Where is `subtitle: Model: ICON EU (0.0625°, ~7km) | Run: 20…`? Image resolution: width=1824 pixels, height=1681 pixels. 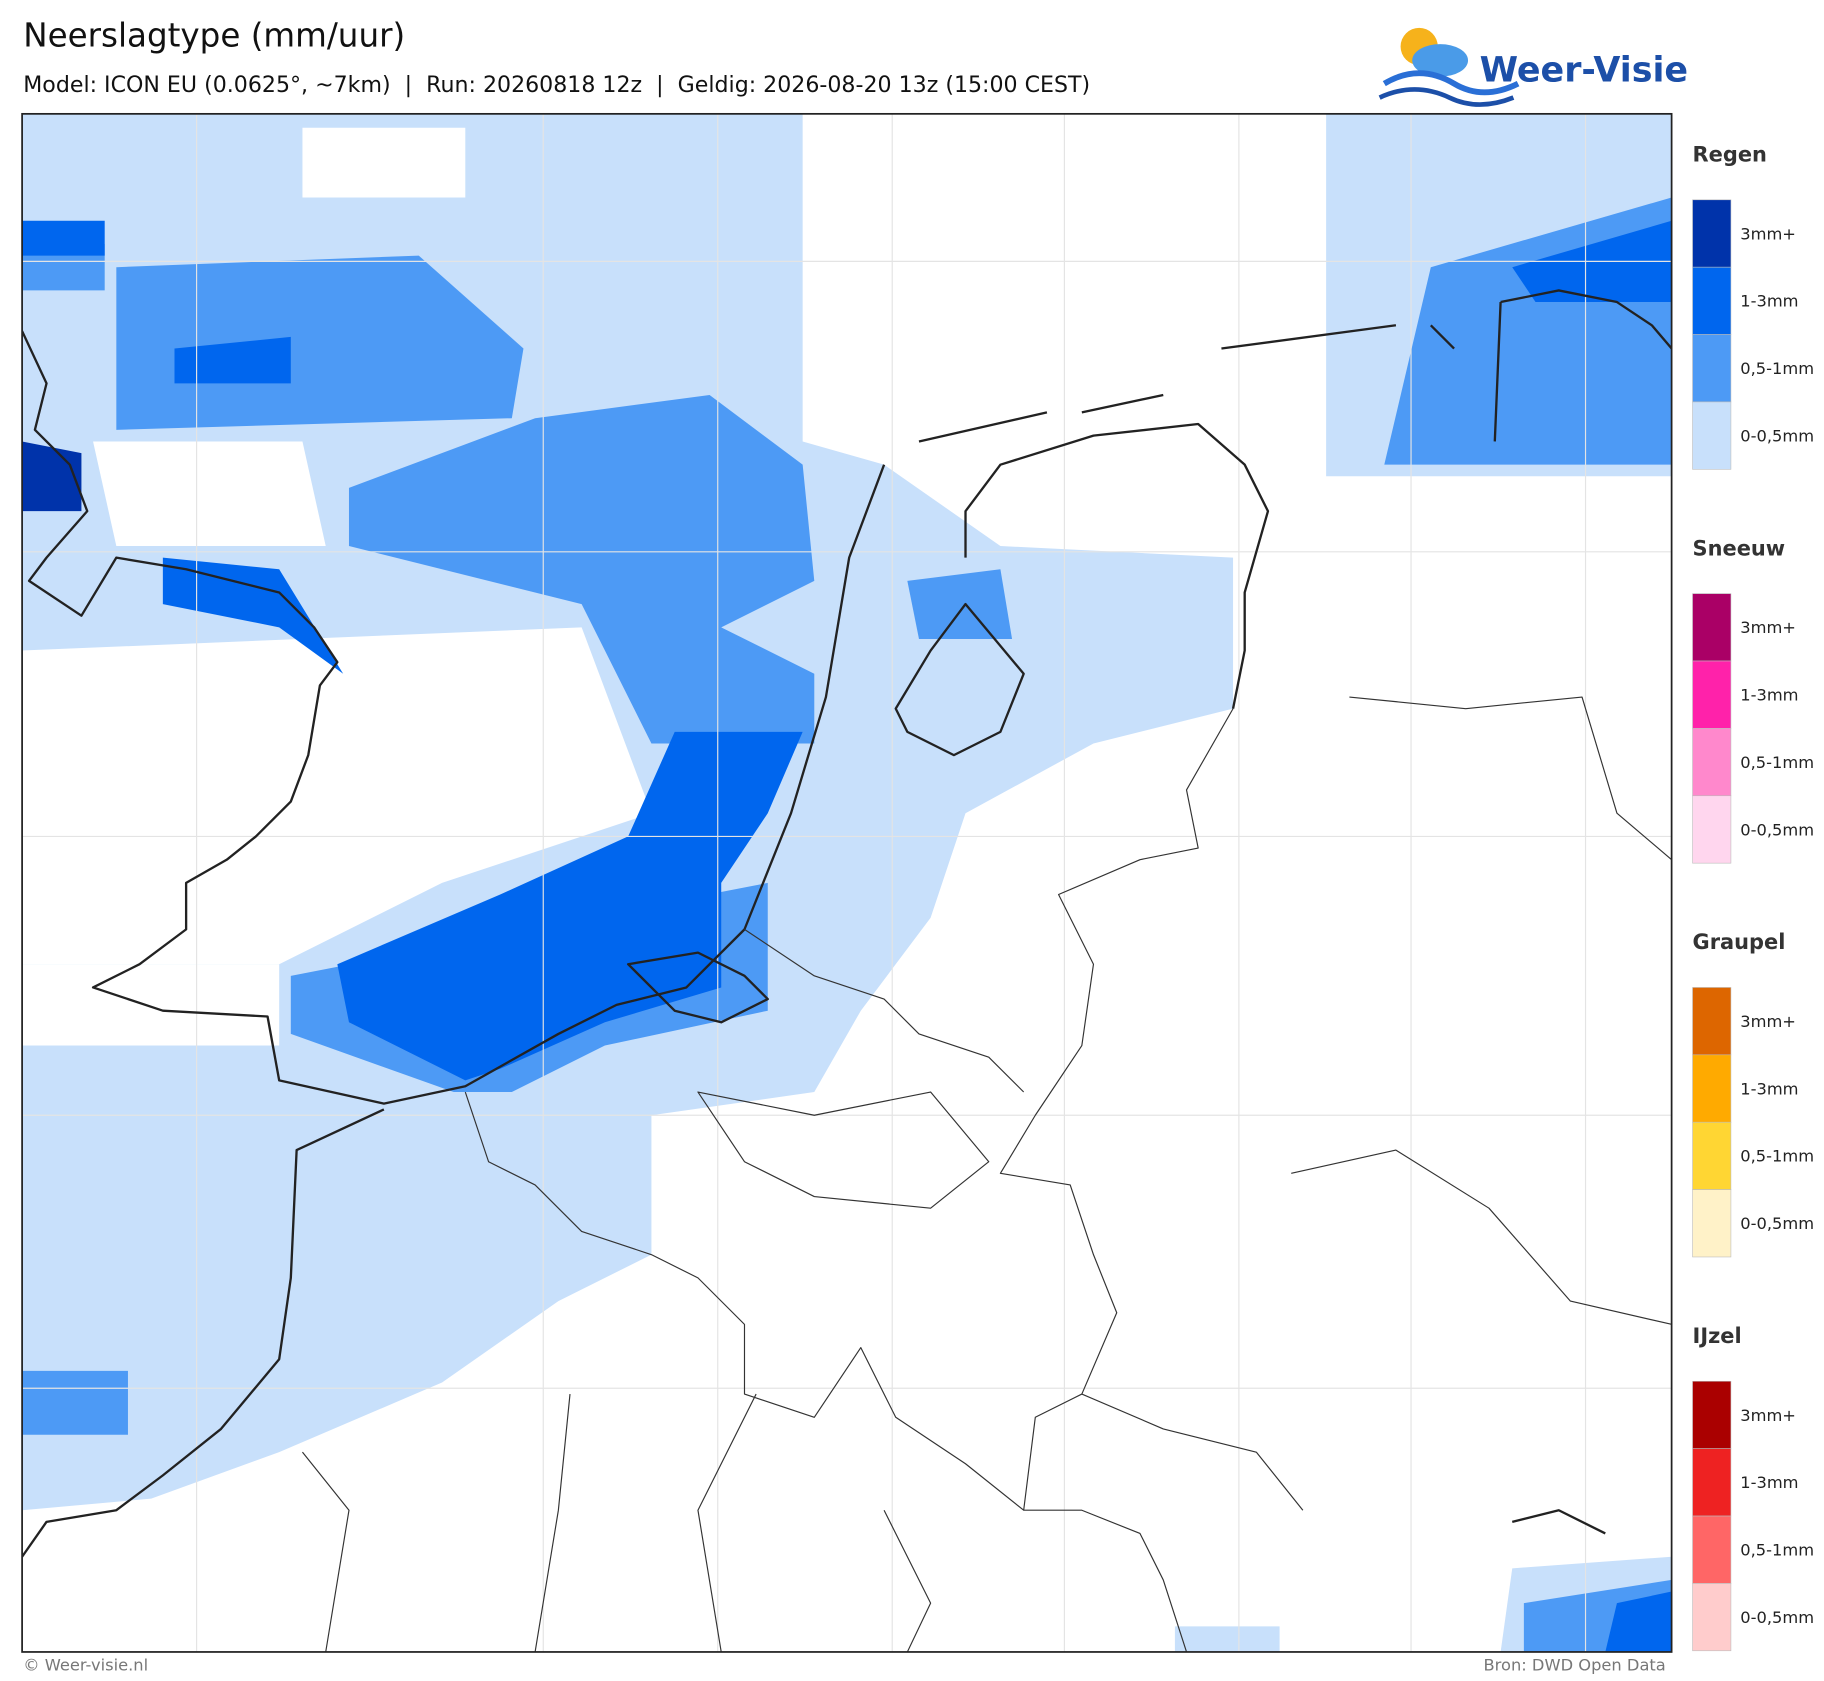
subtitle: Model: ICON EU (0.0625°, ~7km) | Run: 20… is located at coordinates (556, 85).